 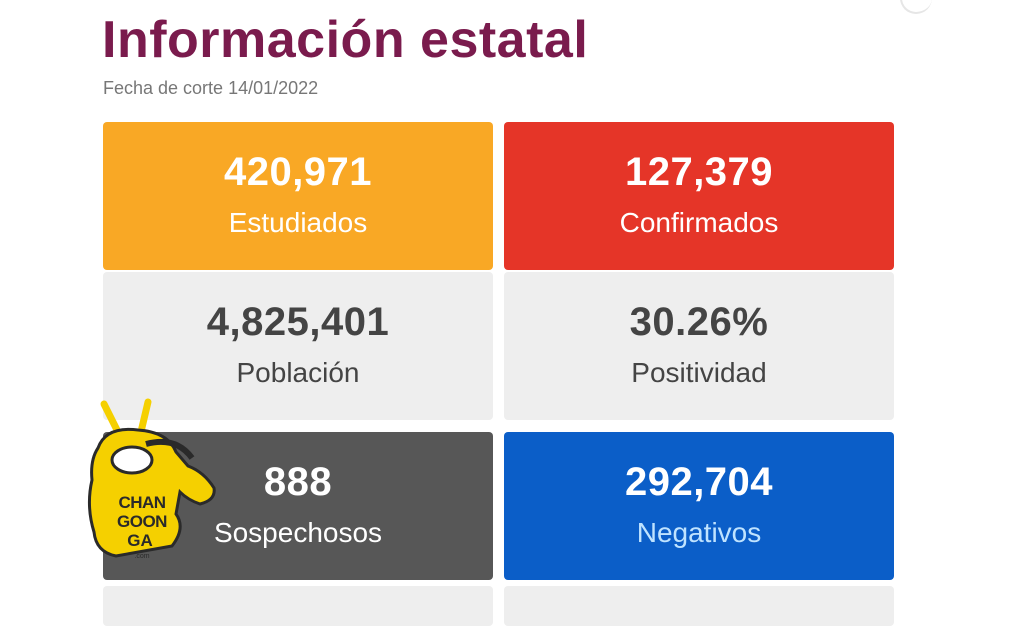 What do you see at coordinates (699, 196) in the screenshot?
I see `card-confirmed: 127,379 Confirmados` at bounding box center [699, 196].